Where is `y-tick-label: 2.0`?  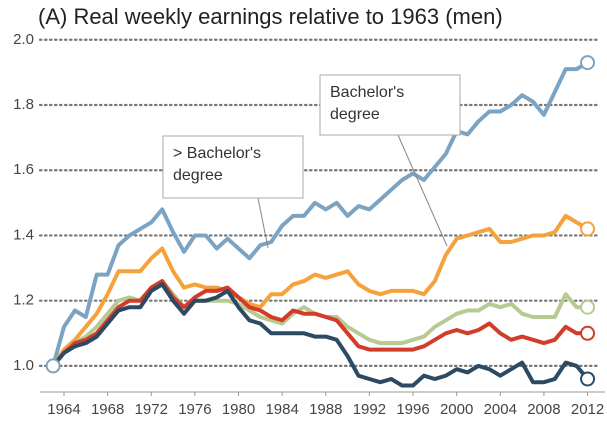 y-tick-label: 2.0 is located at coordinates (23, 39).